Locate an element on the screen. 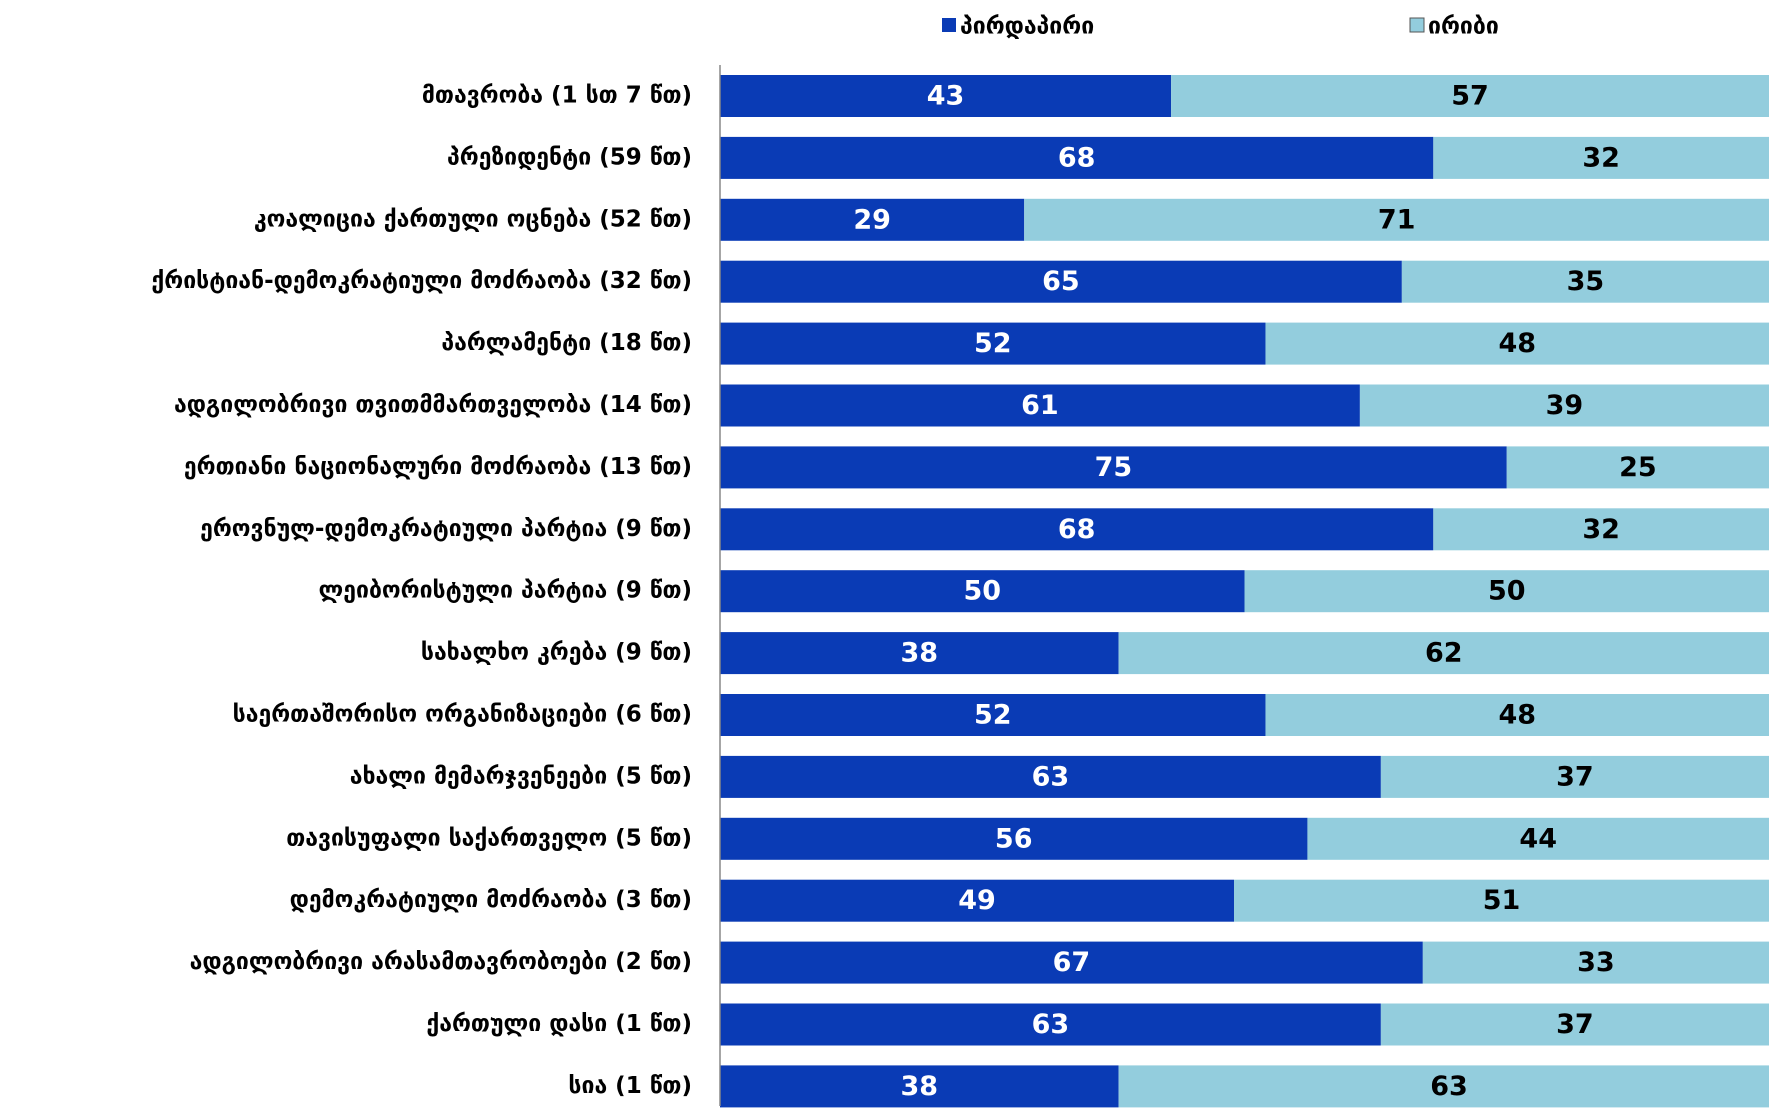  data-label: 49 is located at coordinates (977, 900).